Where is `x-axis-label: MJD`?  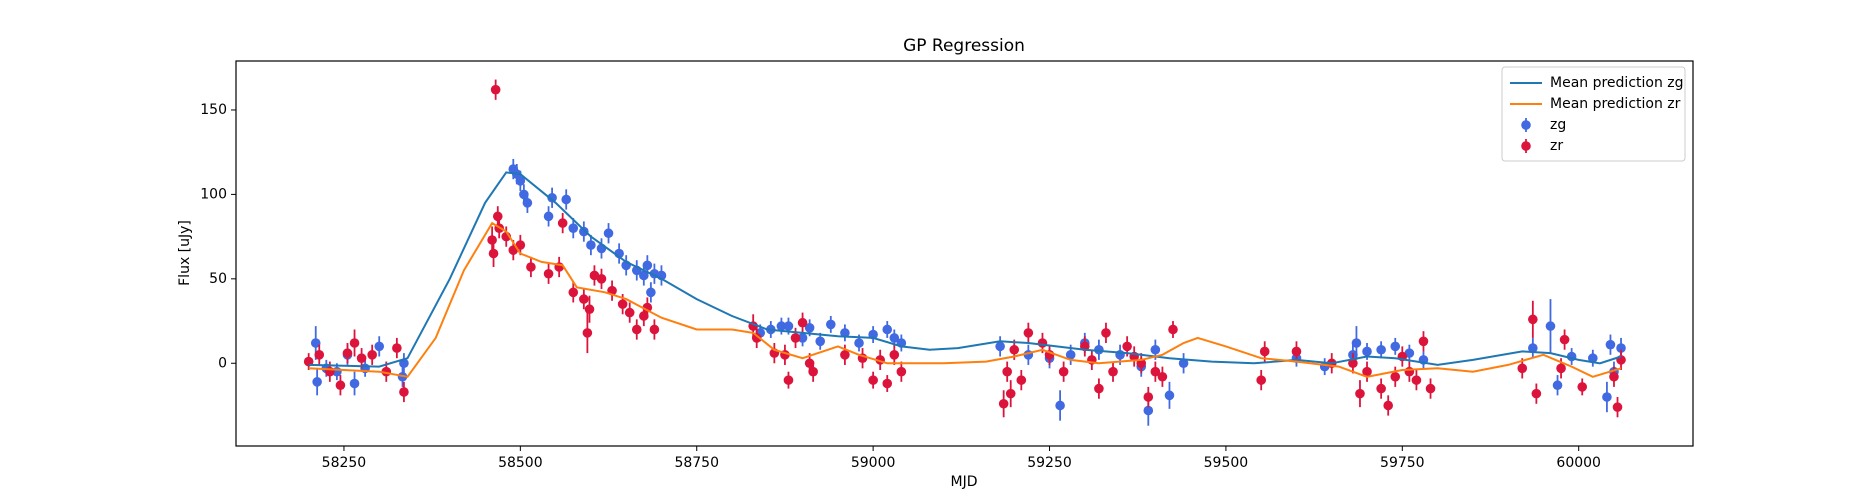 x-axis-label: MJD is located at coordinates (964, 482).